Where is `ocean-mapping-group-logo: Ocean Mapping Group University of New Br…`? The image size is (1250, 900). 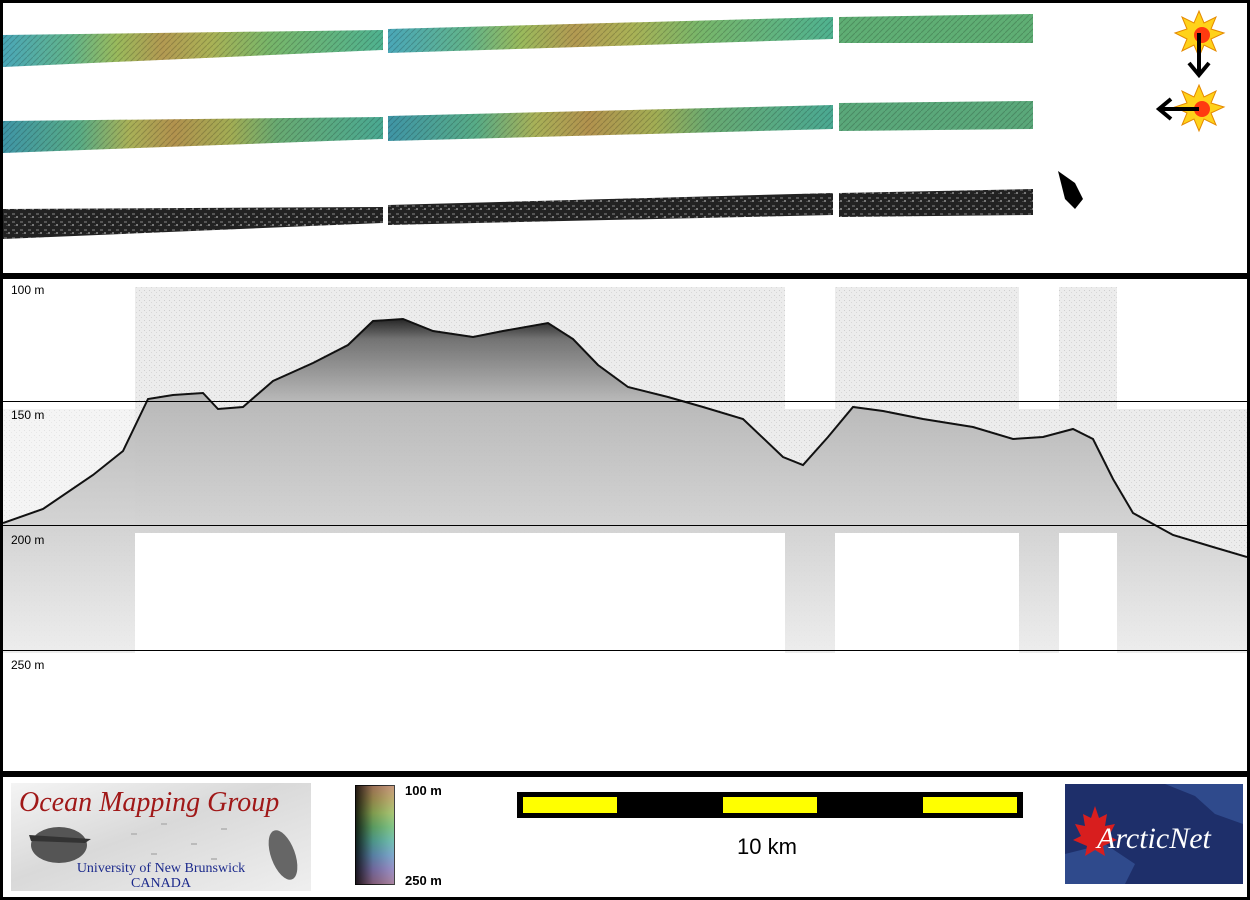 ocean-mapping-group-logo: Ocean Mapping Group University of New Br… is located at coordinates (161, 837).